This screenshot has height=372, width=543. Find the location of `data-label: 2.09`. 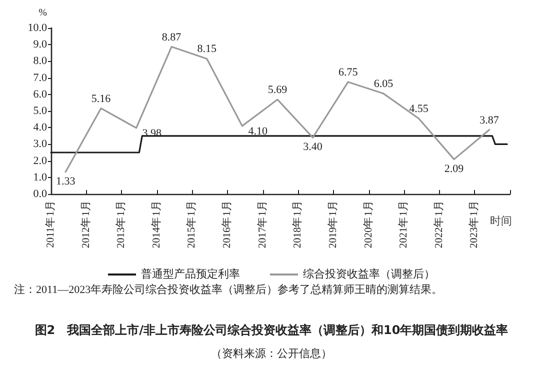

data-label: 2.09 is located at coordinates (454, 168).